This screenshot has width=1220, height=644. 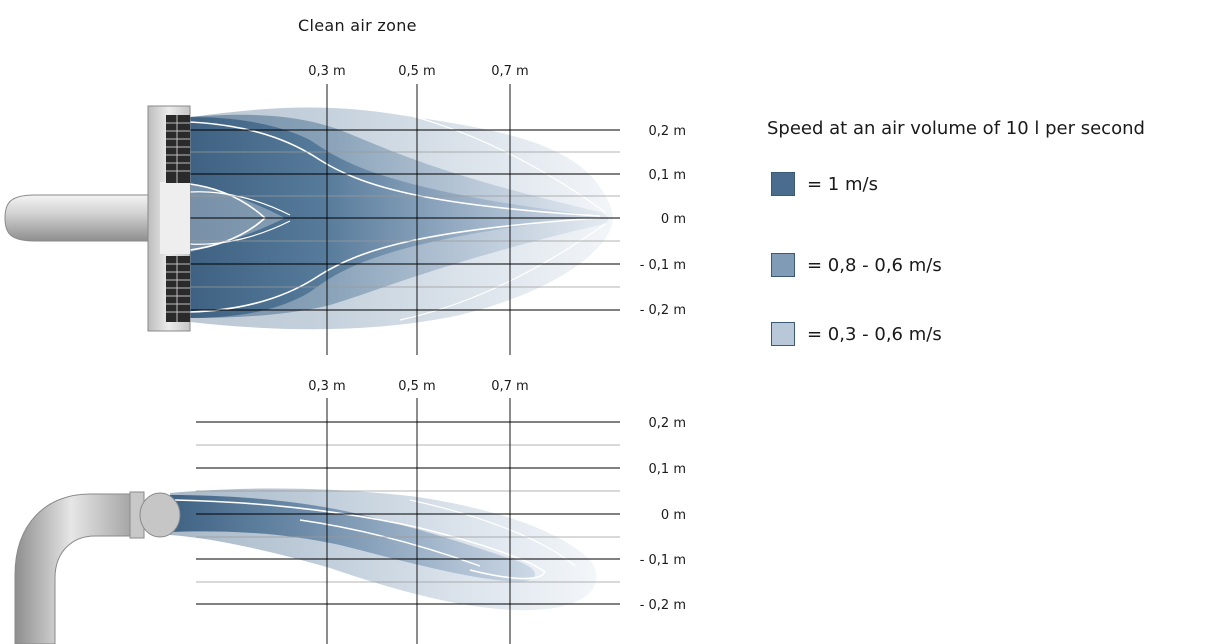 I want to click on top-distance-label: 0,5 m, so click(x=416, y=71).